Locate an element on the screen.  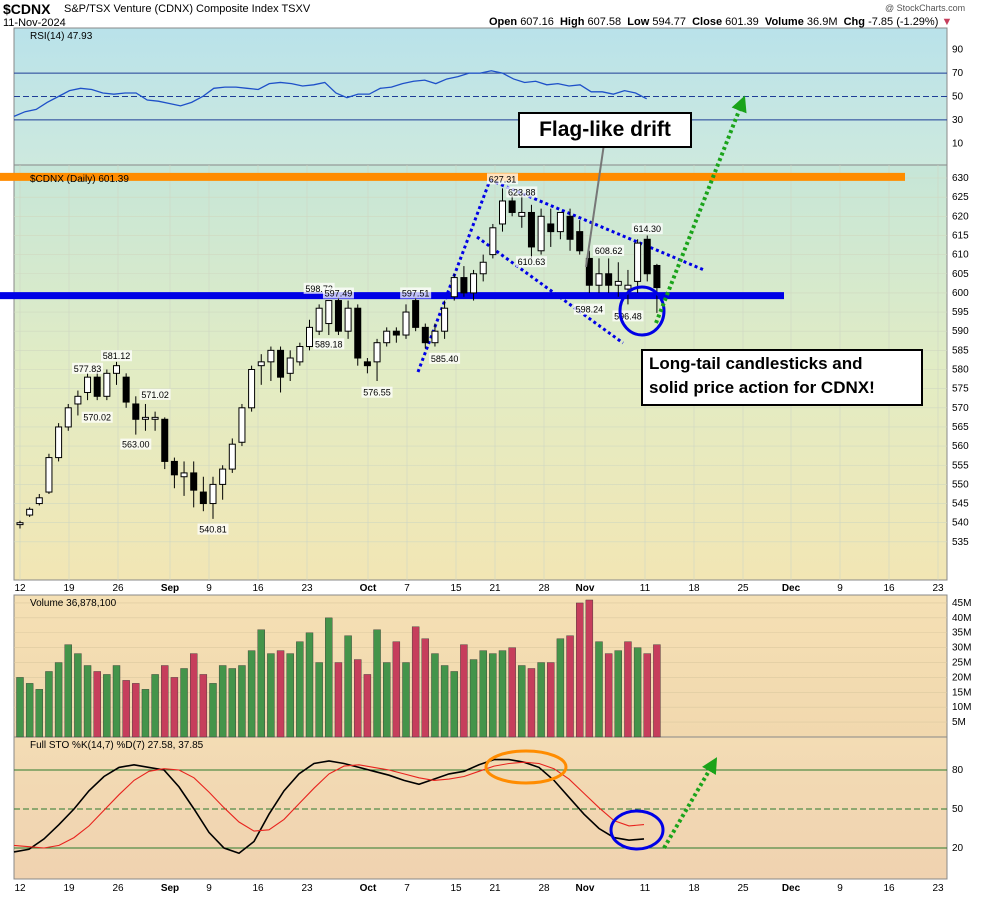
volume-bars is located at coordinates (338, 668).